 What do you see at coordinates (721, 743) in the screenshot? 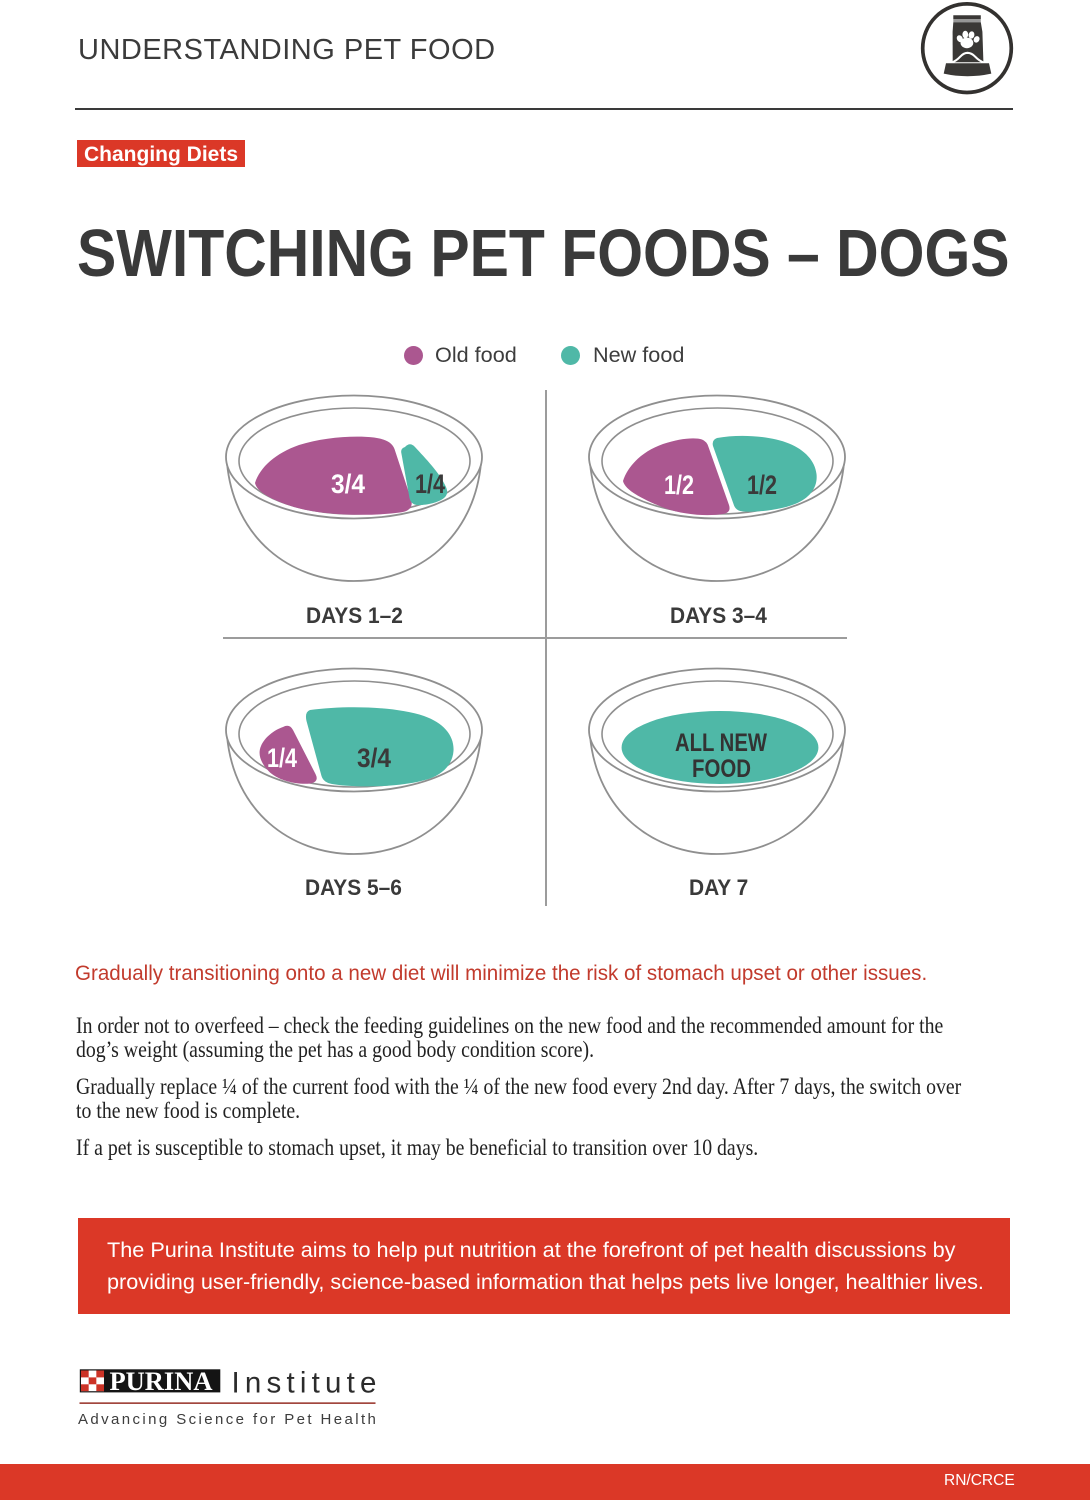
I see `svg-text: ALL NEW` at bounding box center [721, 743].